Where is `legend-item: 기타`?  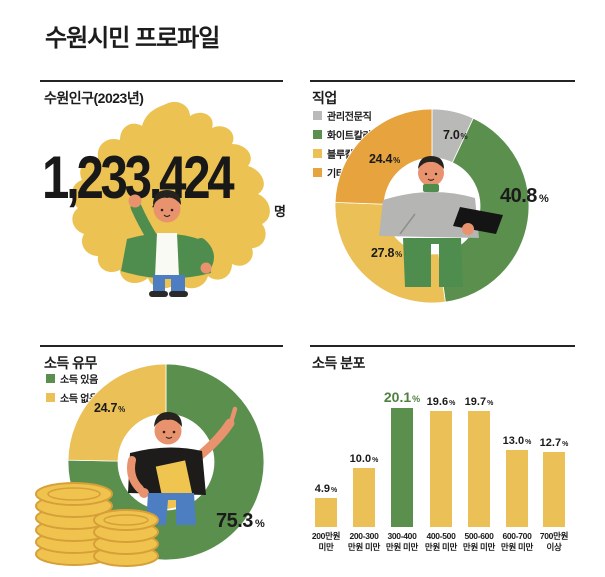
legend-item: 기타 is located at coordinates (342, 172).